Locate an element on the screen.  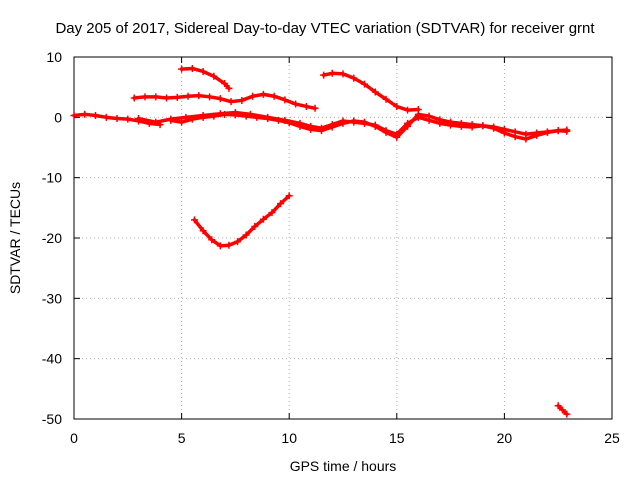
x-tick-label: 20 is located at coordinates (505, 438).